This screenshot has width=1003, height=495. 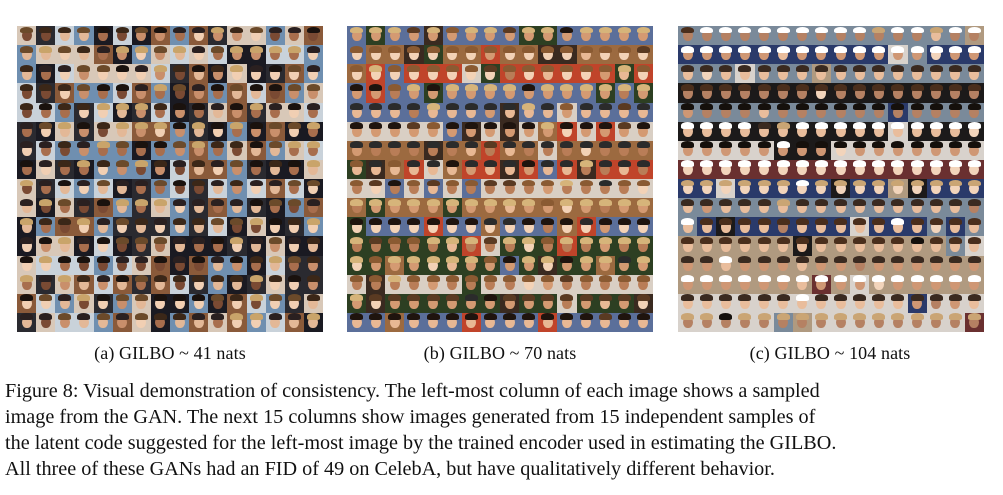 I want to click on subcaption-label: (a), so click(x=104, y=353).